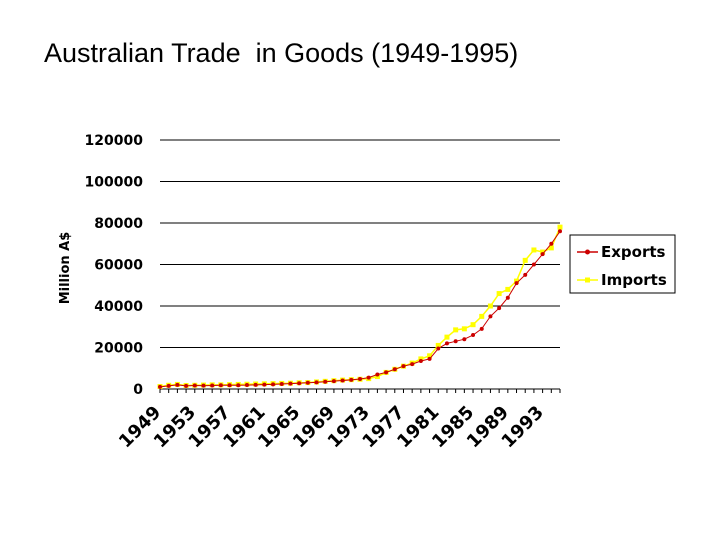 This screenshot has width=720, height=540. Describe the element at coordinates (114, 183) in the screenshot. I see `y-tick-label: 100000` at that location.